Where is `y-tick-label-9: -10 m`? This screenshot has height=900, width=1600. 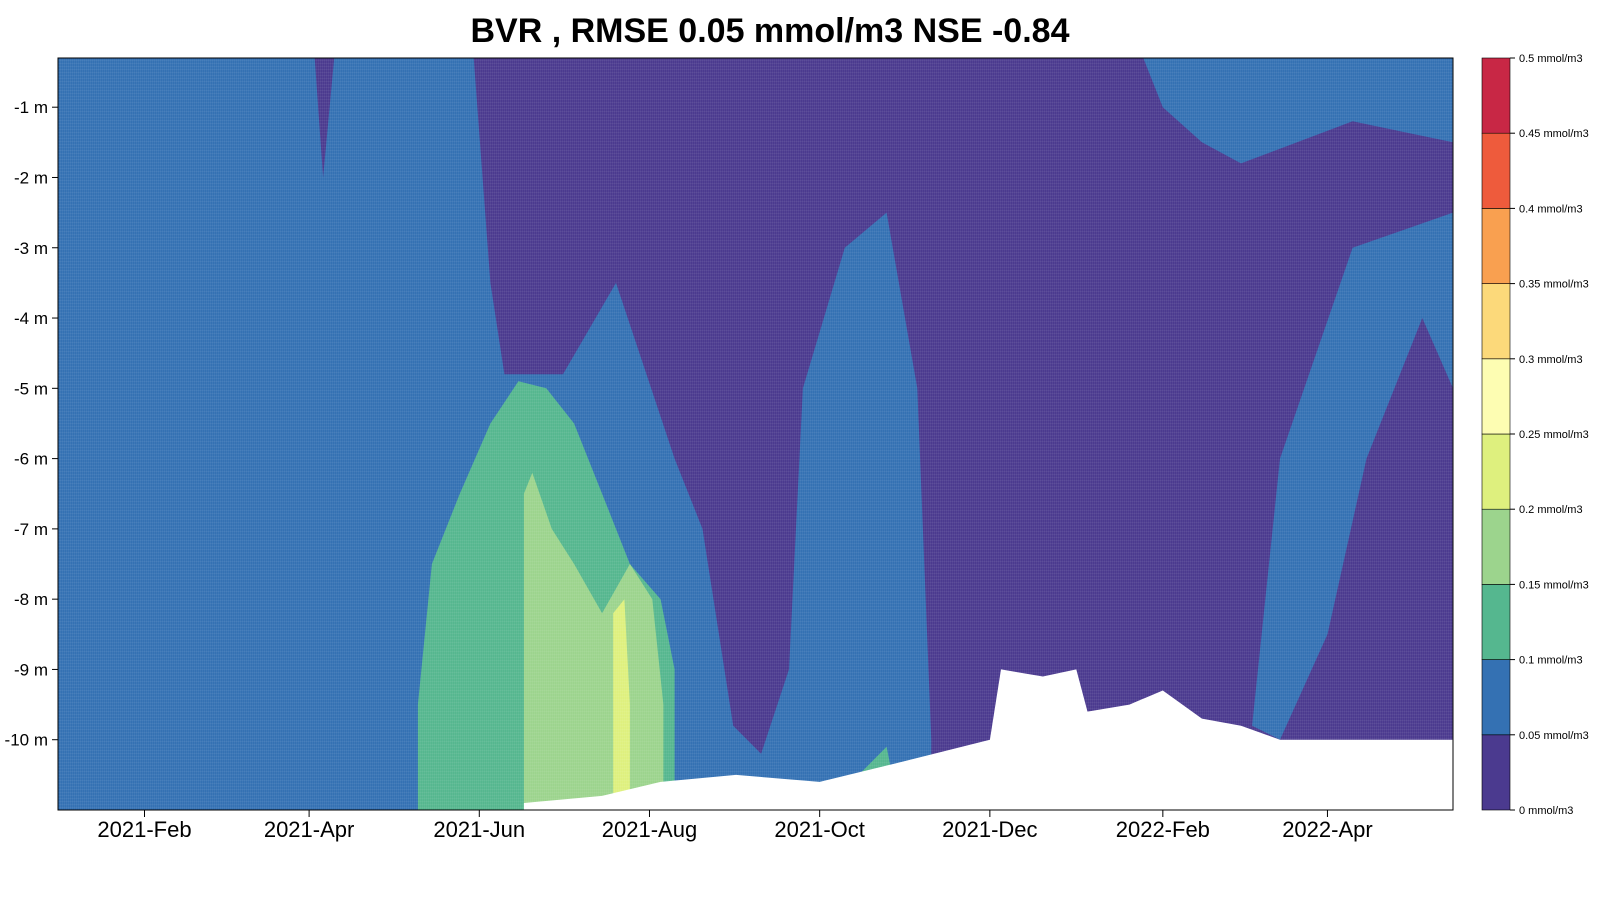
y-tick-label-9: -10 m is located at coordinates (26, 740).